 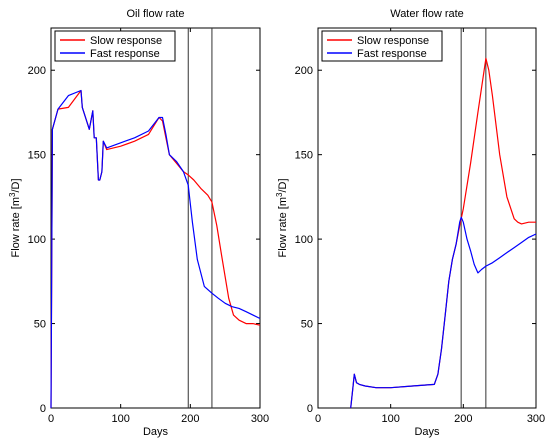 I want to click on chart-title: Oil flow rate, so click(x=155, y=14).